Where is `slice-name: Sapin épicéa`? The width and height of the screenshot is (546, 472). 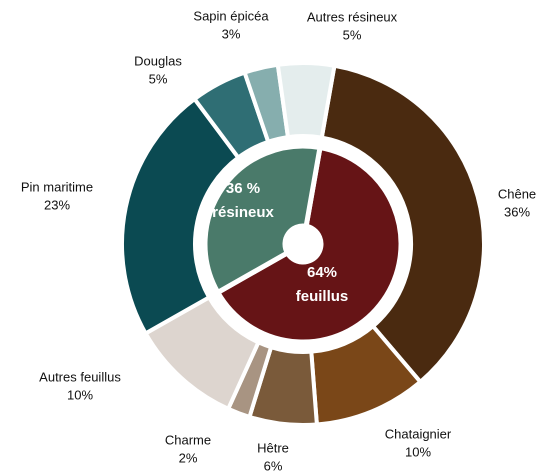 slice-name: Sapin épicéa is located at coordinates (231, 15).